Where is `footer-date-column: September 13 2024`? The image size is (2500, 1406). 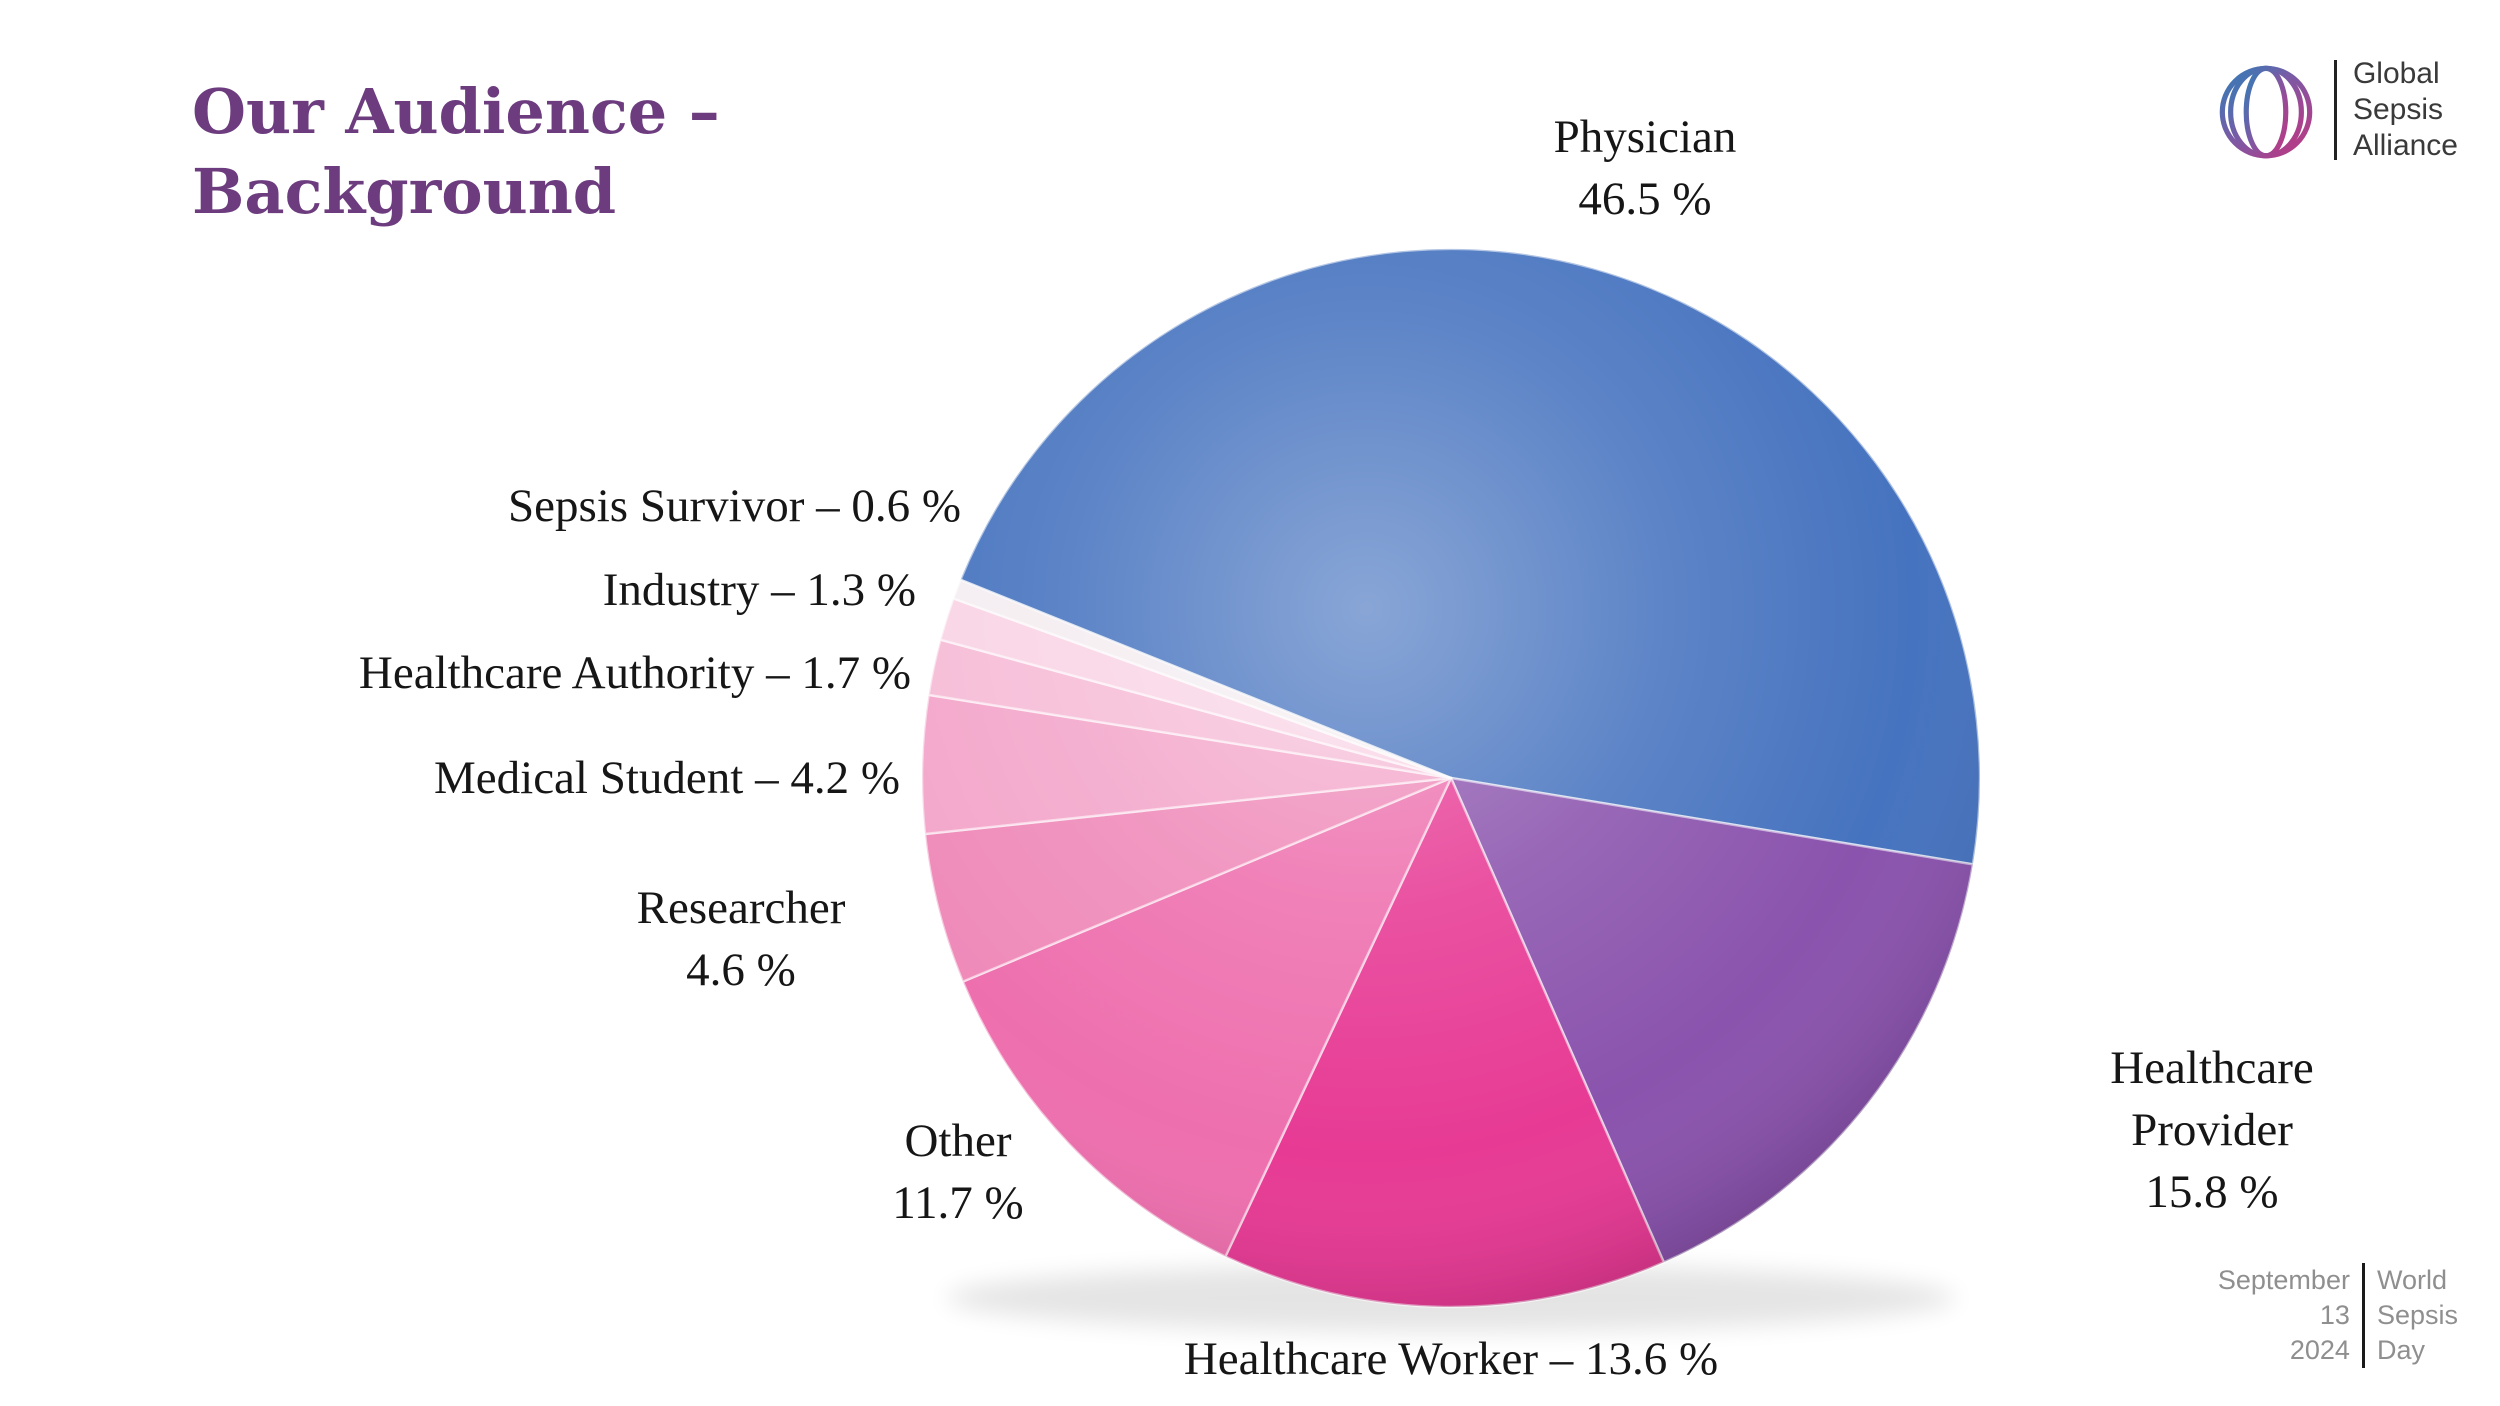 footer-date-column: September 13 2024 is located at coordinates (2284, 1315).